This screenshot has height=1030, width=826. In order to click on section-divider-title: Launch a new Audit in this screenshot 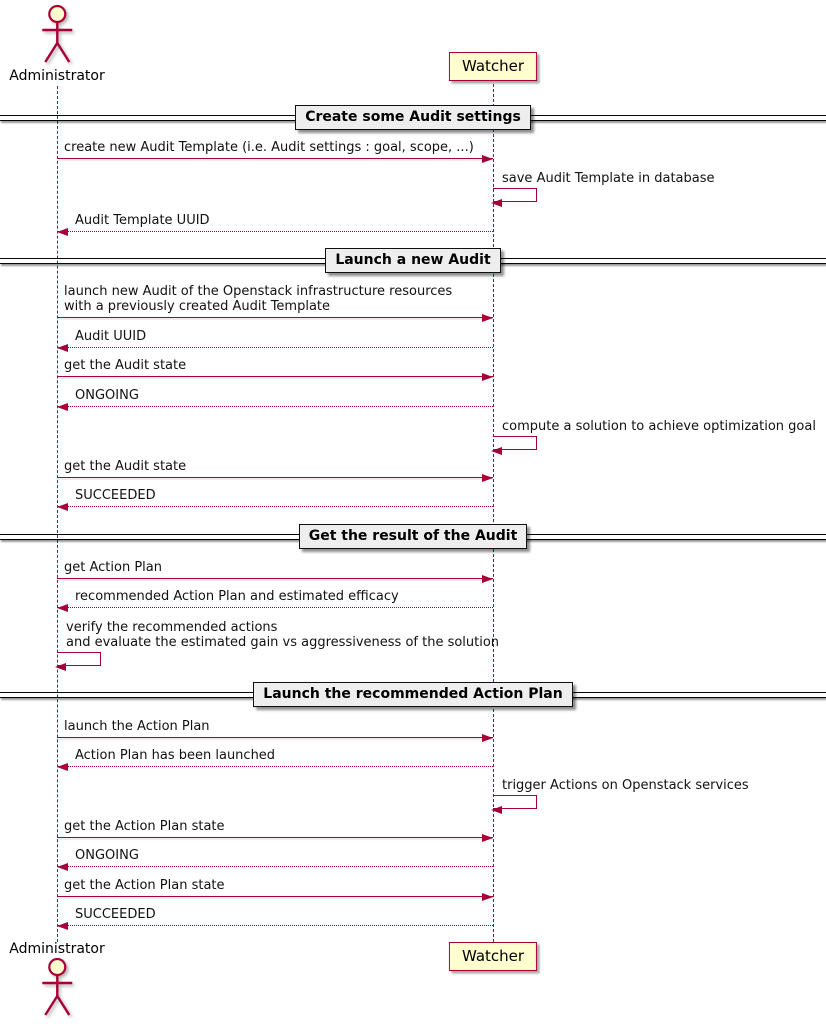, I will do `click(413, 260)`.